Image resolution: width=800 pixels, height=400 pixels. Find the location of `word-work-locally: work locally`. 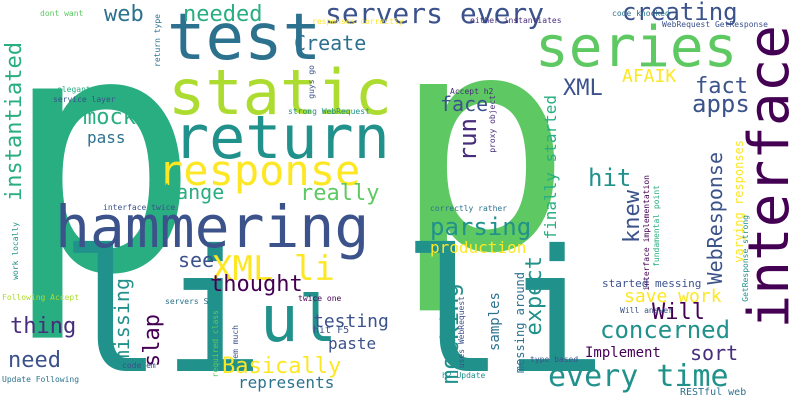

word-work-locally: work locally is located at coordinates (15, 251).